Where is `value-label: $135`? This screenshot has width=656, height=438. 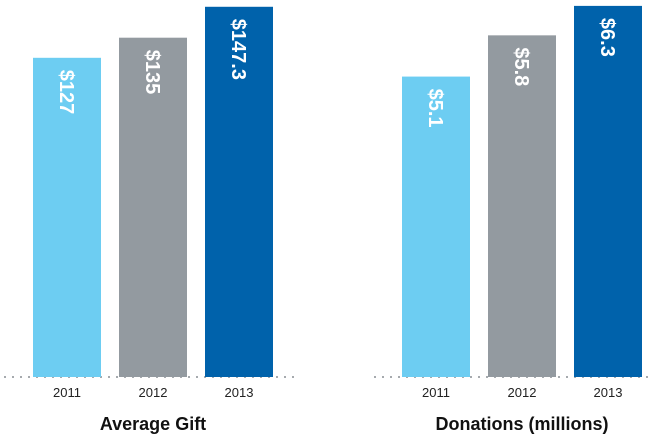 value-label: $135 is located at coordinates (152, 72).